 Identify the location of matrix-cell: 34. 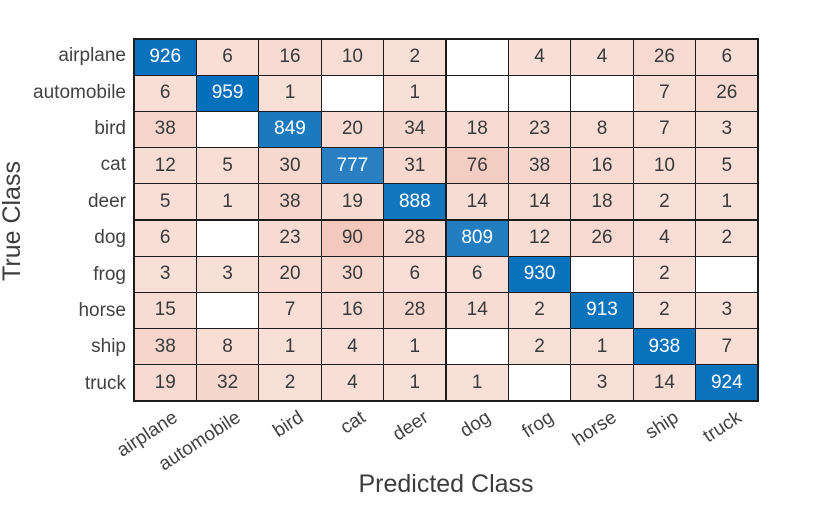
(415, 129).